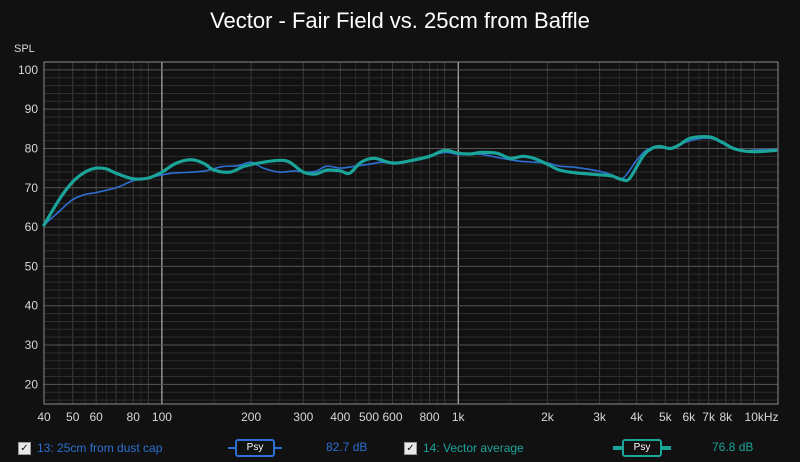 Image resolution: width=800 pixels, height=462 pixels. What do you see at coordinates (548, 417) in the screenshot?
I see `x-tick-label: 2k` at bounding box center [548, 417].